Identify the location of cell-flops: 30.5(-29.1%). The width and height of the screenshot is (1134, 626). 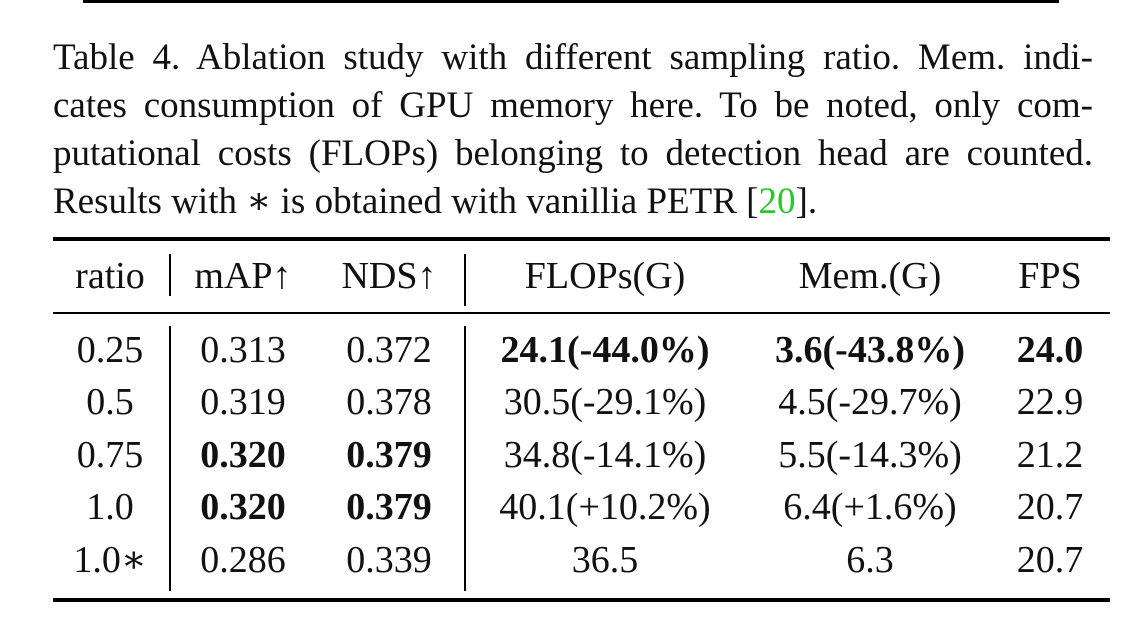
(605, 402).